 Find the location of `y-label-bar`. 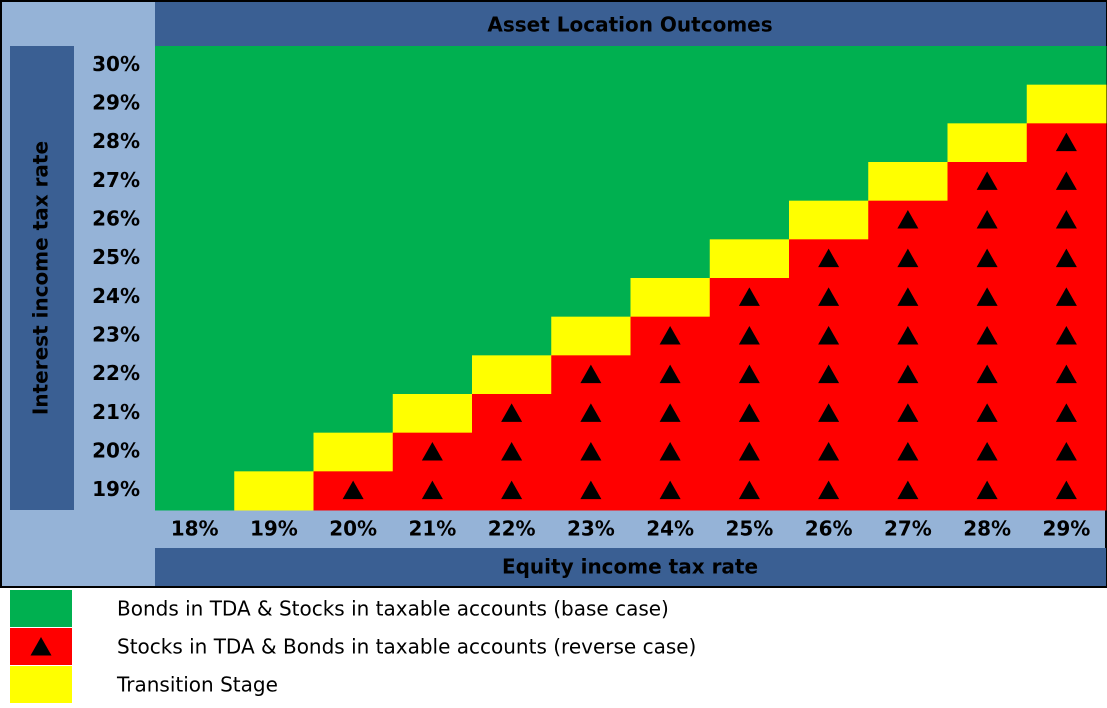

y-label-bar is located at coordinates (42, 278).